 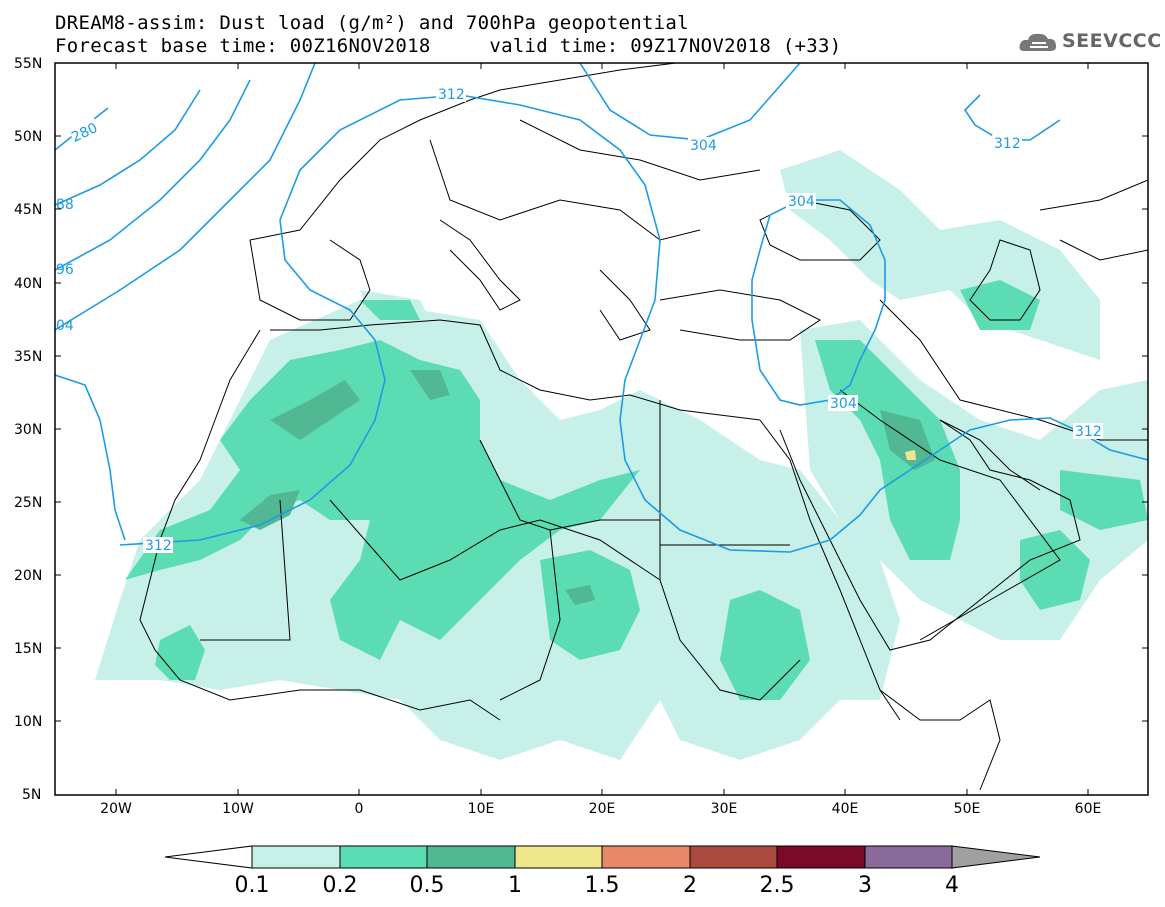 I want to click on colorbar-label: 0.2, so click(x=340, y=885).